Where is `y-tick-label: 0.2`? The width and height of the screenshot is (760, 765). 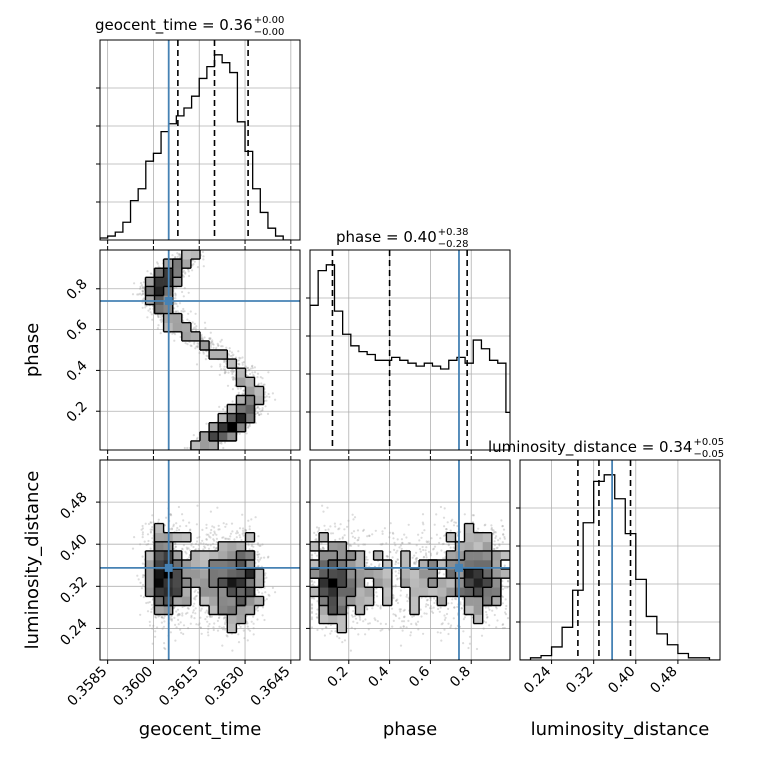 y-tick-label: 0.2 is located at coordinates (77, 411).